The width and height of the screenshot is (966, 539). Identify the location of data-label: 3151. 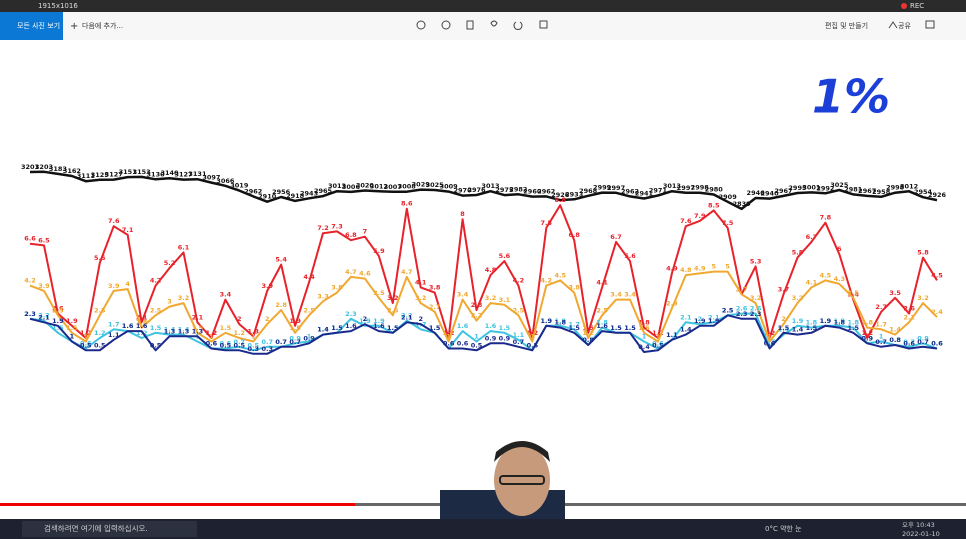
(128, 172).